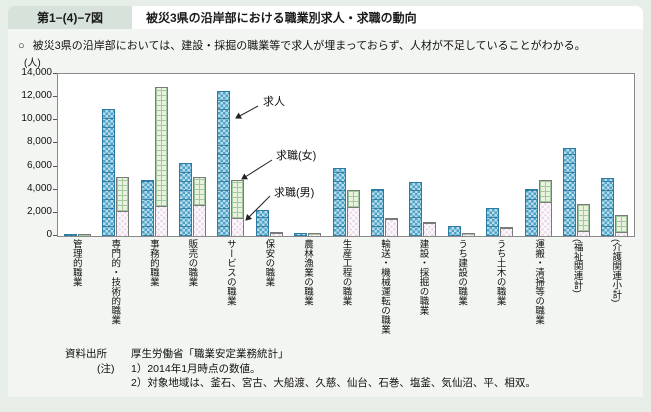  What do you see at coordinates (70, 17) in the screenshot?
I see `figure-number: 第1−(4)−7図` at bounding box center [70, 17].